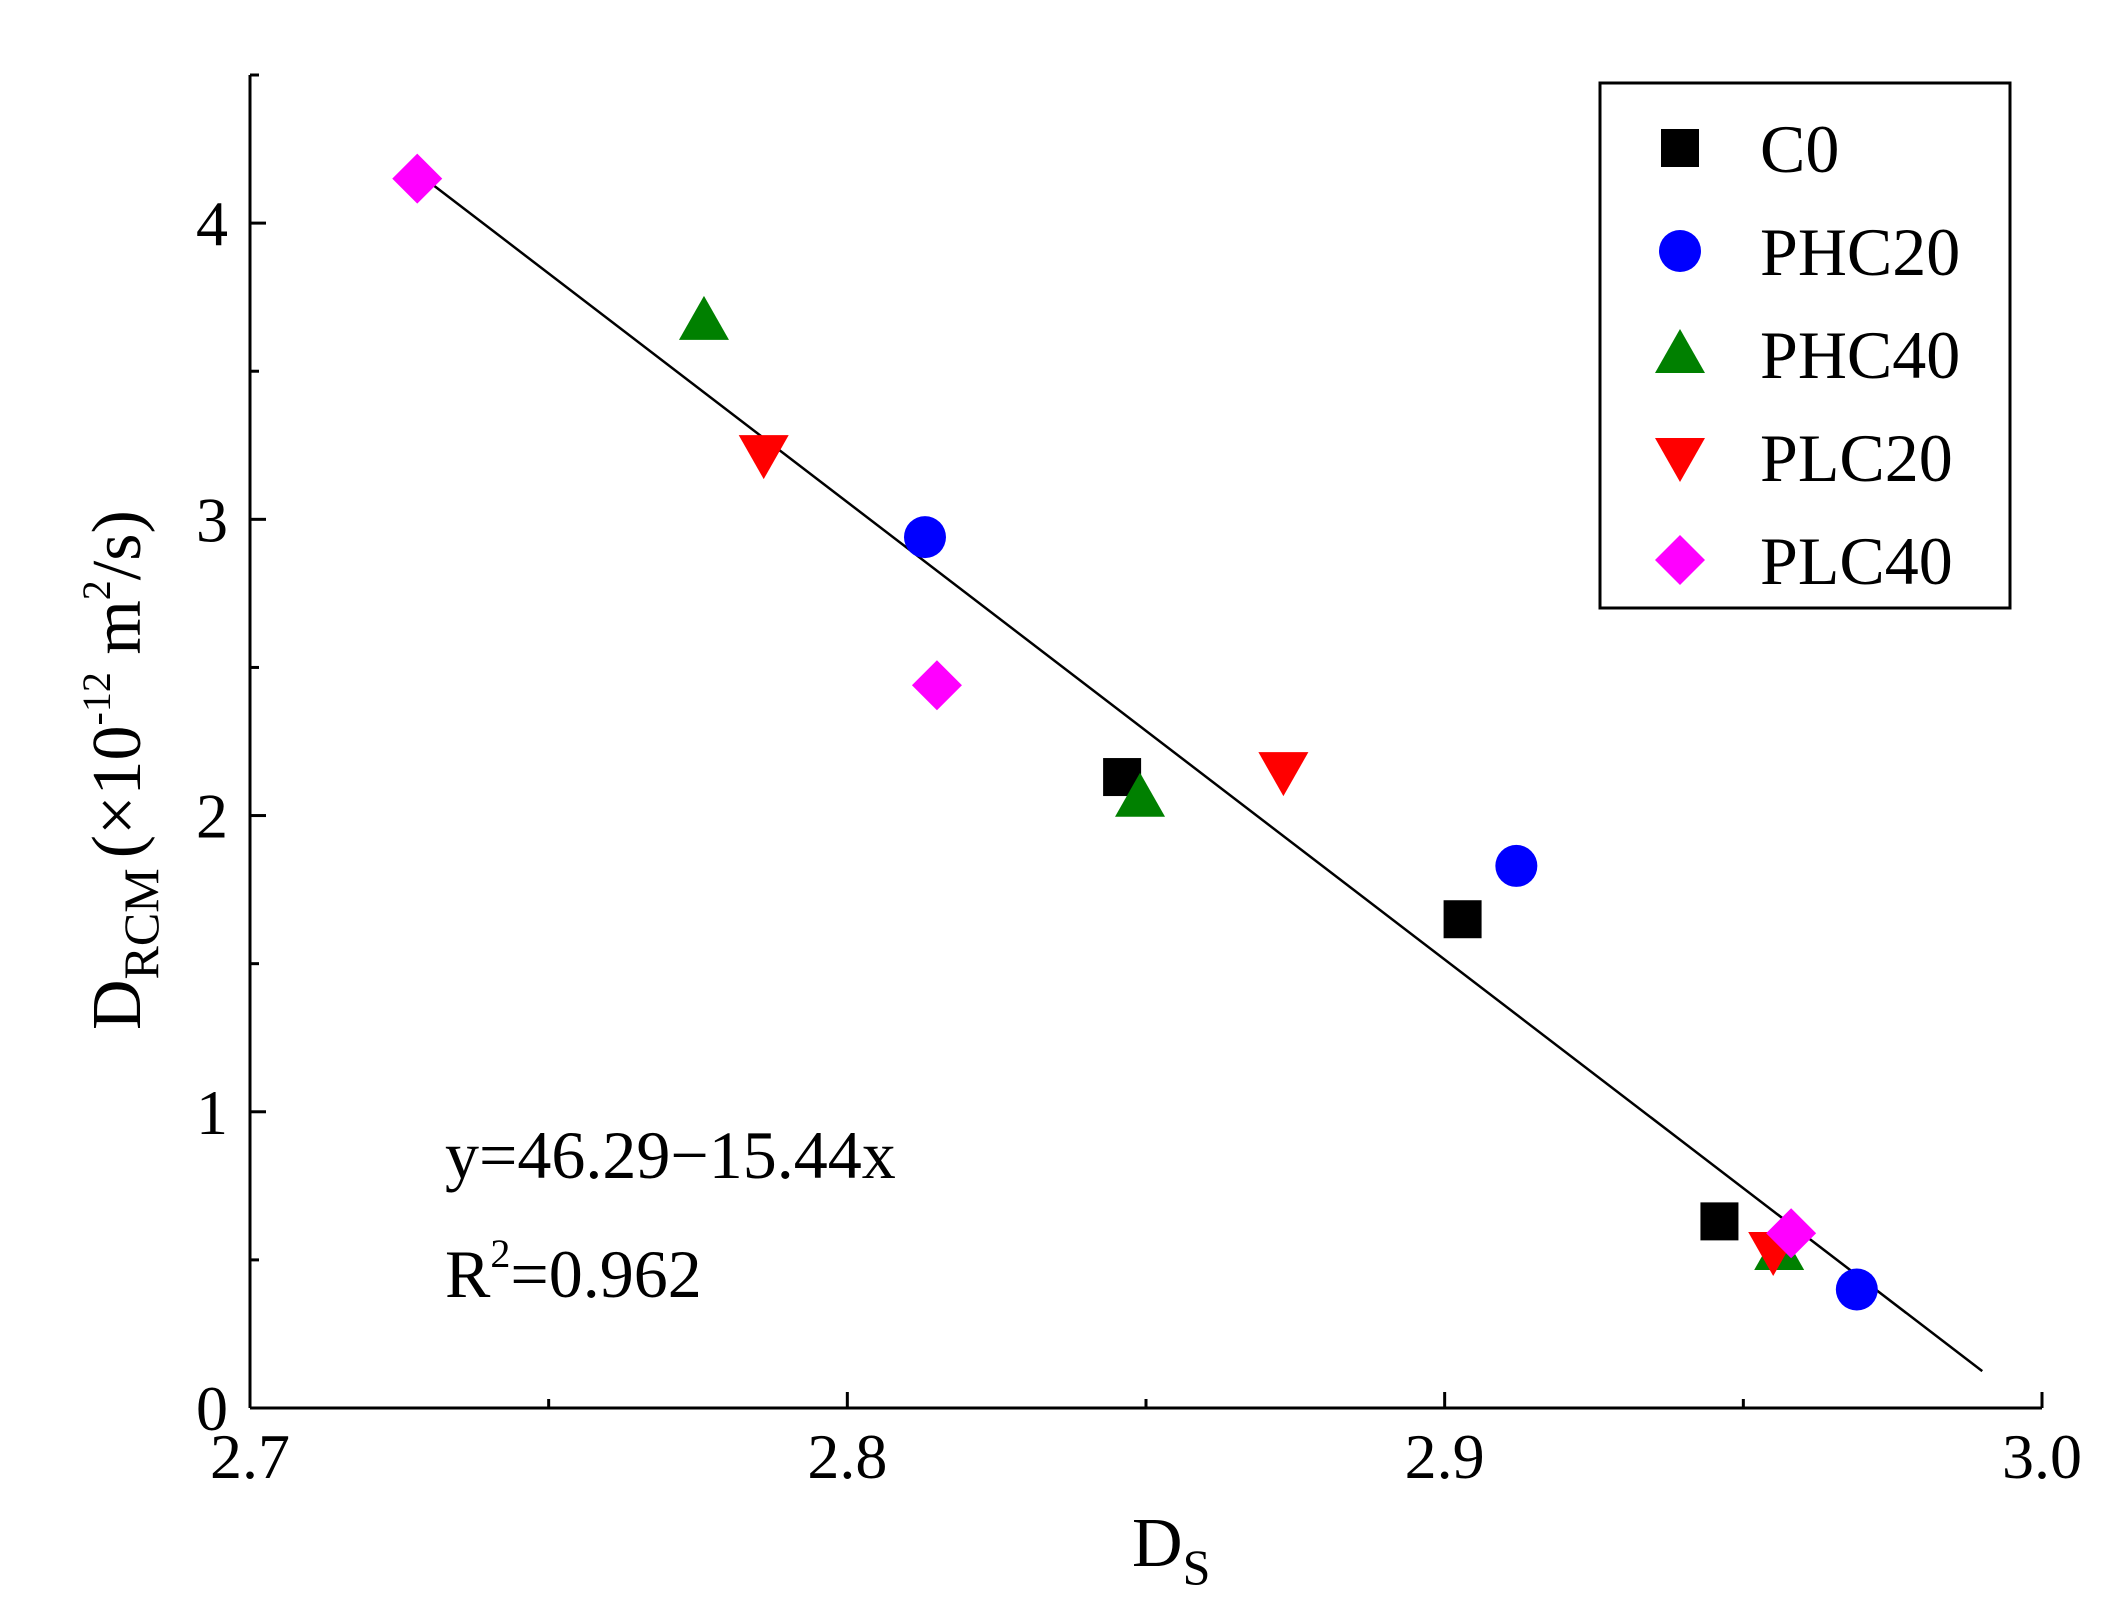 The image size is (2125, 1619). Describe the element at coordinates (1799, 149) in the screenshot. I see `legend-label-c0: C0` at that location.